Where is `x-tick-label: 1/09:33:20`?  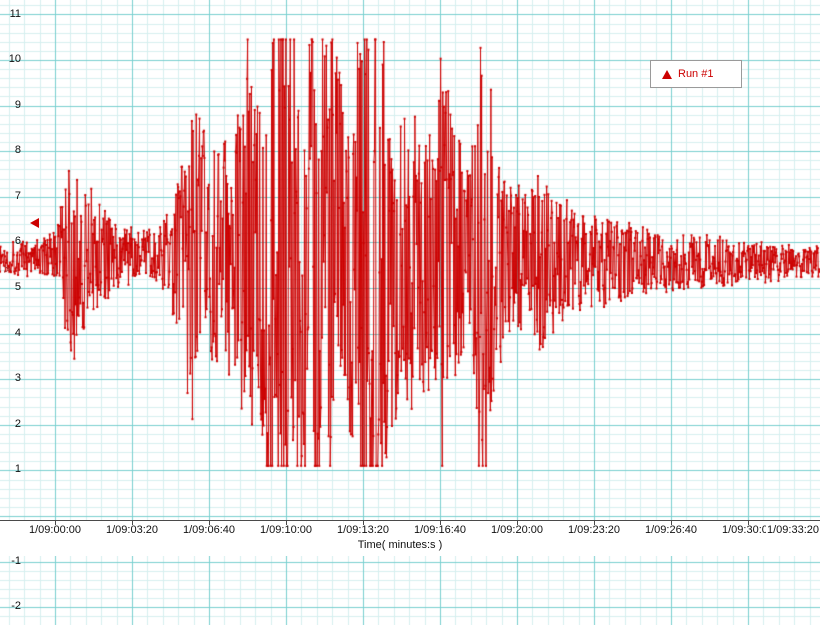
x-tick-label: 1/09:33:20 is located at coordinates (793, 530).